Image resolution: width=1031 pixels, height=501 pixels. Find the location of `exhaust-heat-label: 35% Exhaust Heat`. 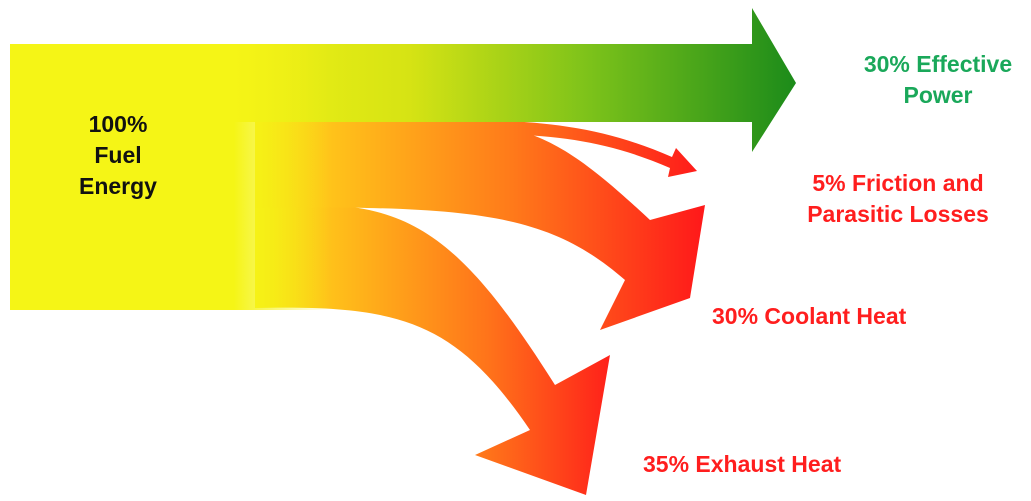

exhaust-heat-label: 35% Exhaust Heat is located at coordinates (742, 464).